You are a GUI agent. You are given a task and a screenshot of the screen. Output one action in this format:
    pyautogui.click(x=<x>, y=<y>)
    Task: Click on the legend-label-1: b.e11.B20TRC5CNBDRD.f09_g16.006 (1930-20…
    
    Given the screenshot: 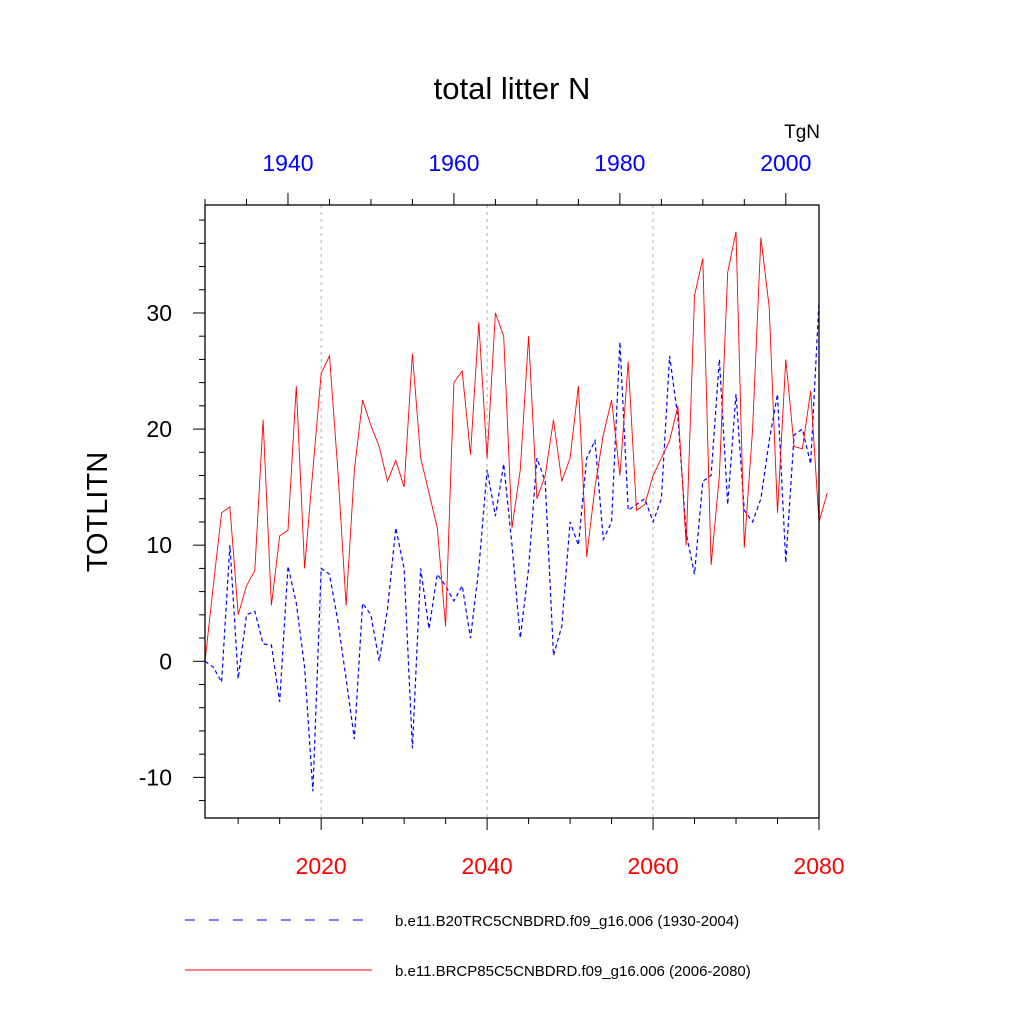 What is the action you would take?
    pyautogui.click(x=567, y=921)
    